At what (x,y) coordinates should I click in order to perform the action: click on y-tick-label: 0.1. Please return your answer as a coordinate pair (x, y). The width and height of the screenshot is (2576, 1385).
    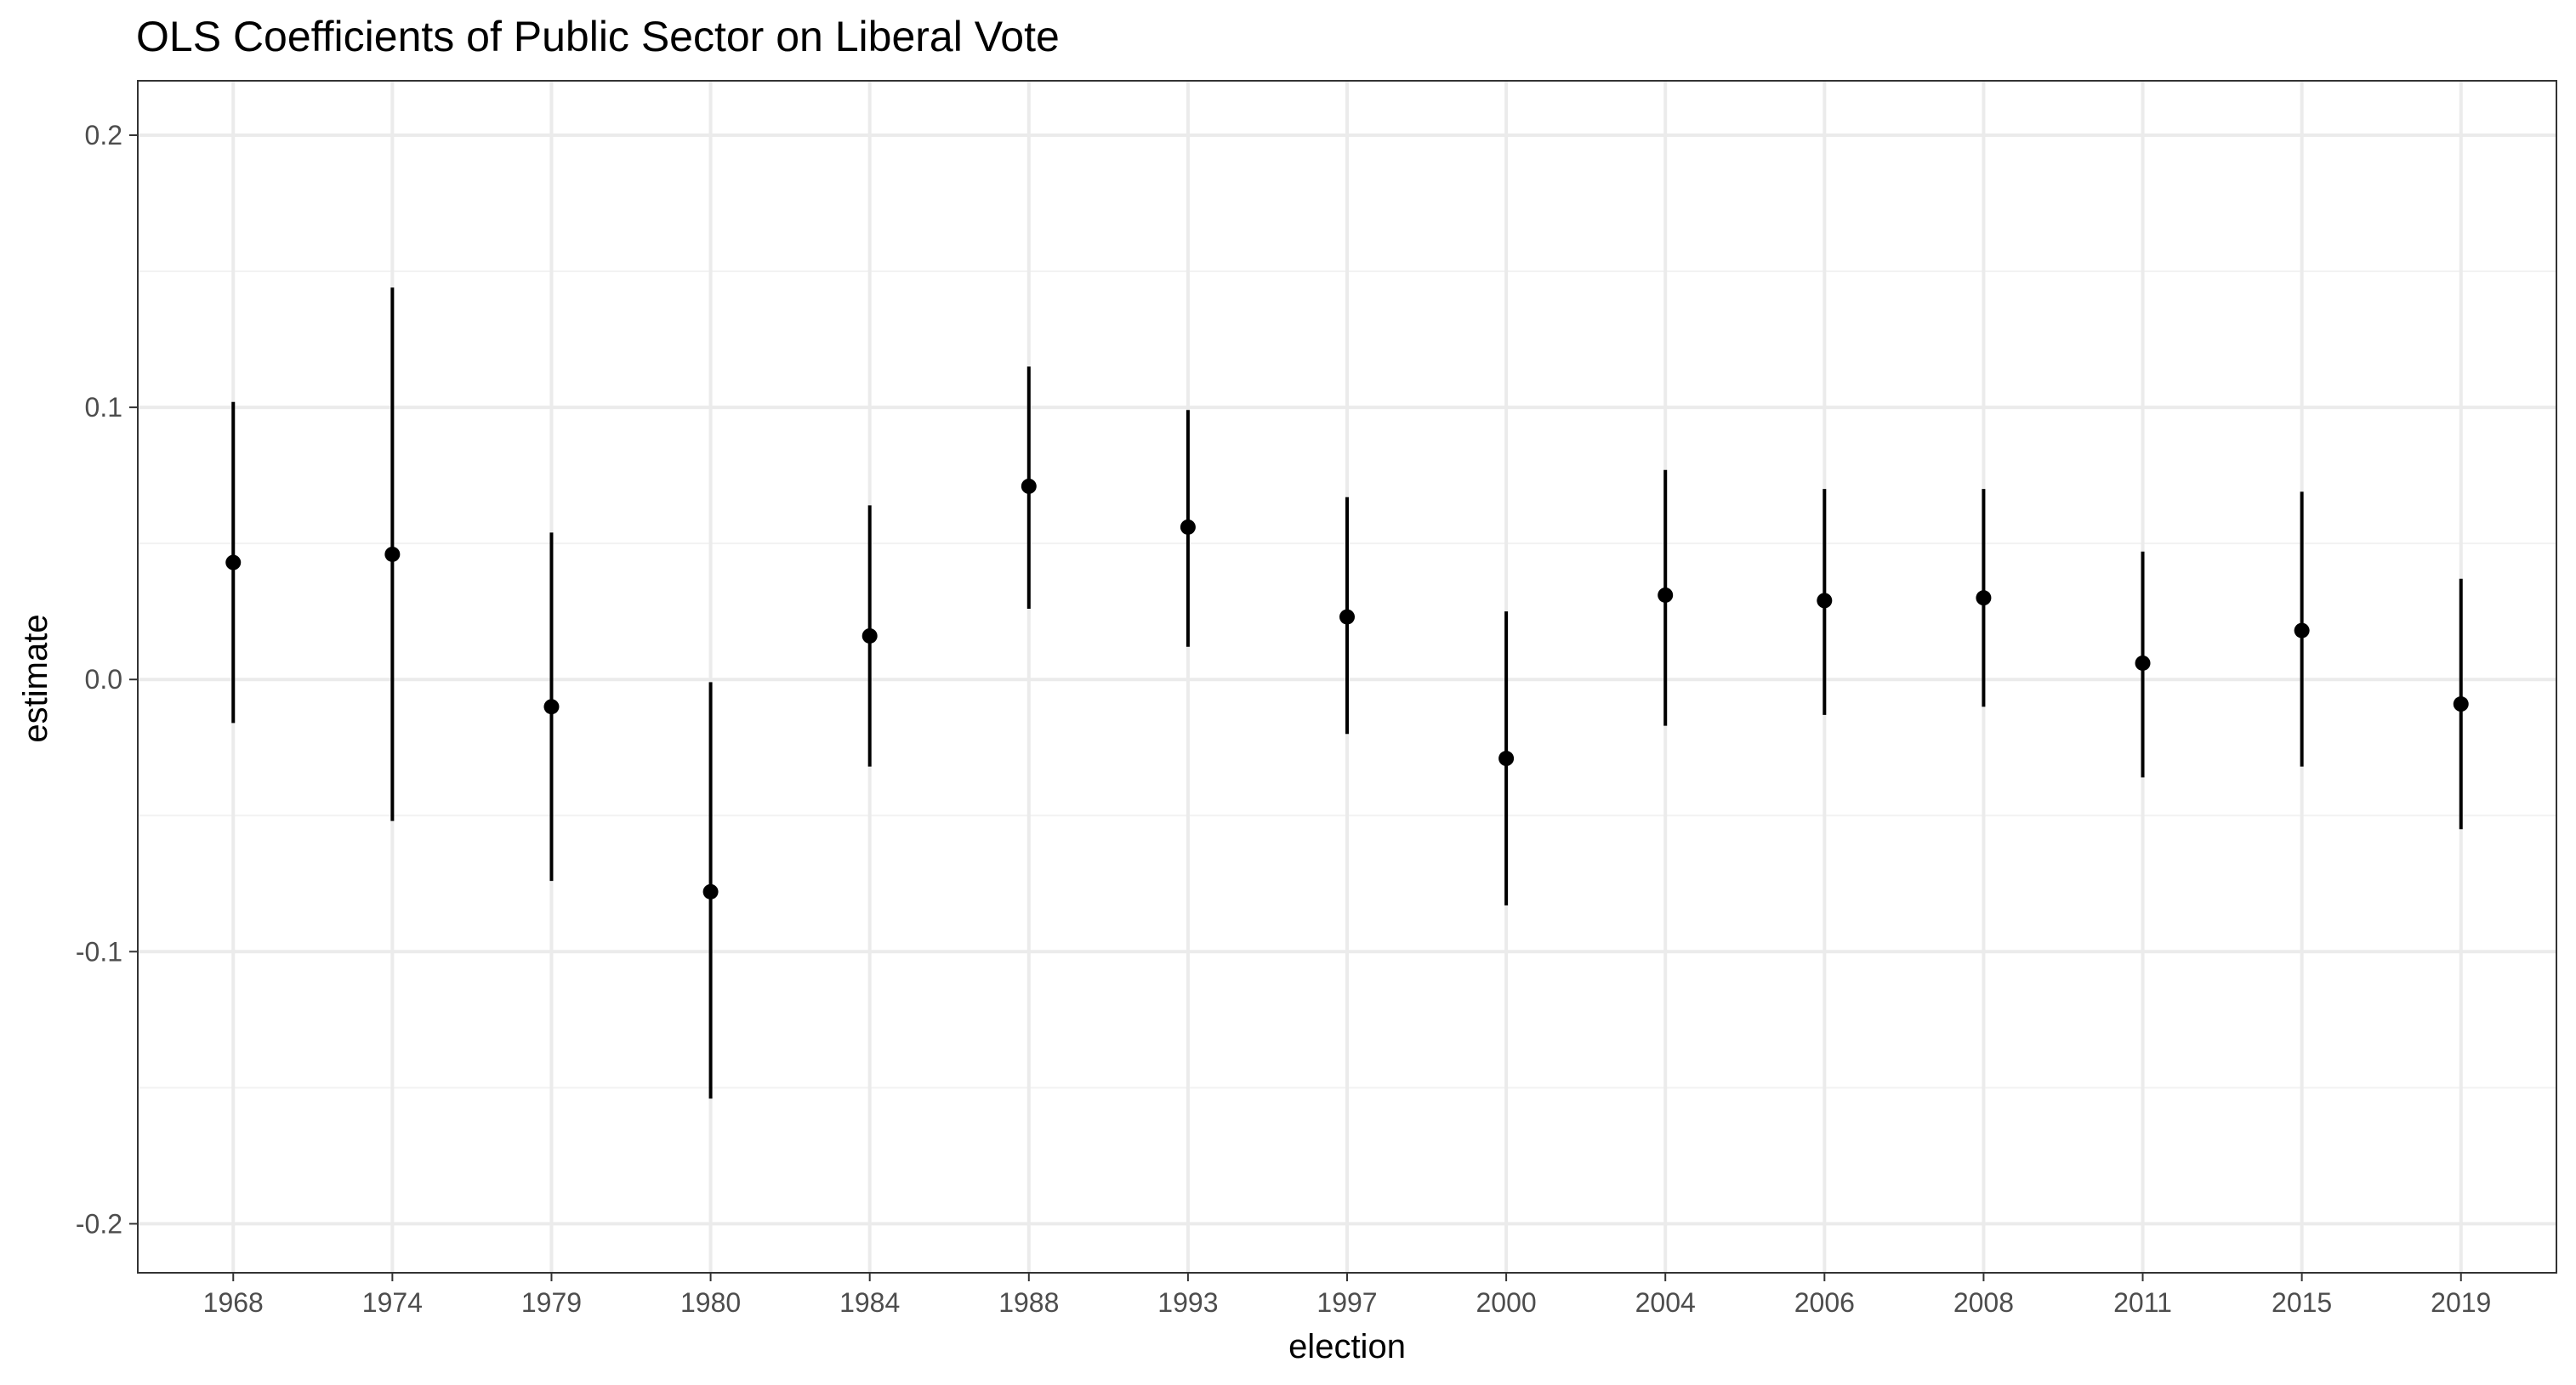
    Looking at the image, I should click on (103, 408).